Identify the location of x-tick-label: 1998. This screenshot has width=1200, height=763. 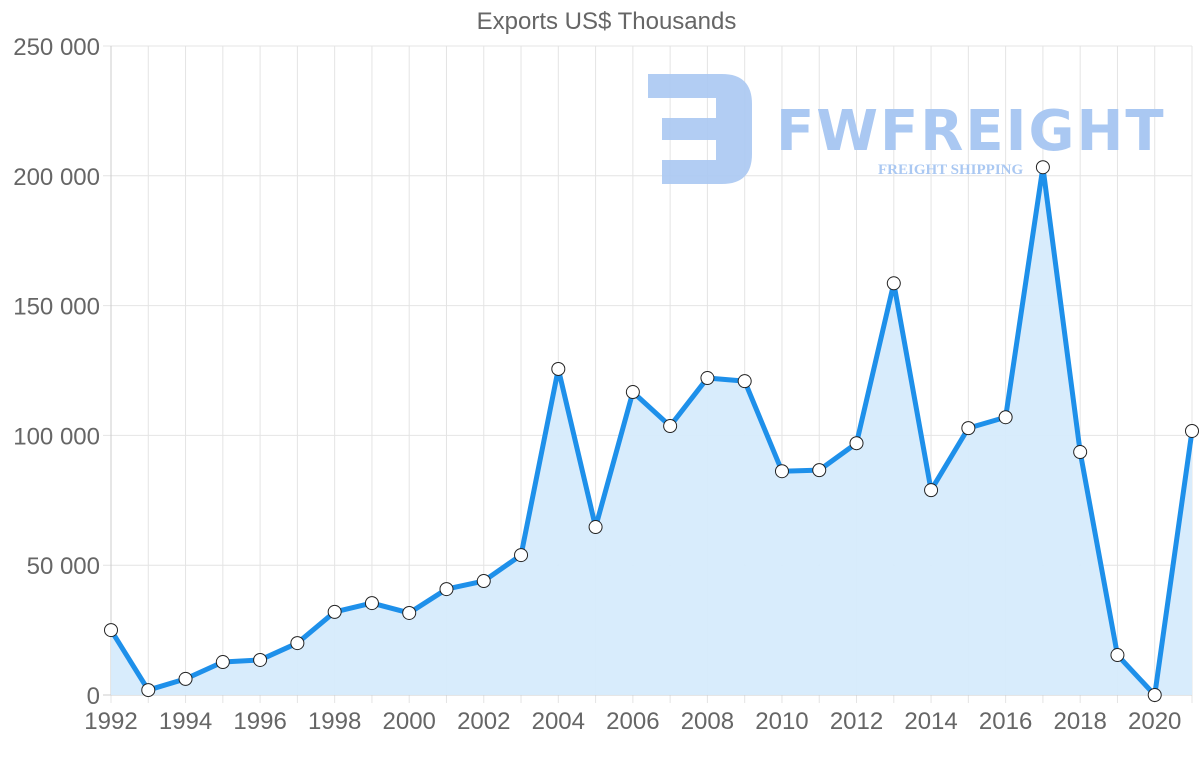
(334, 721).